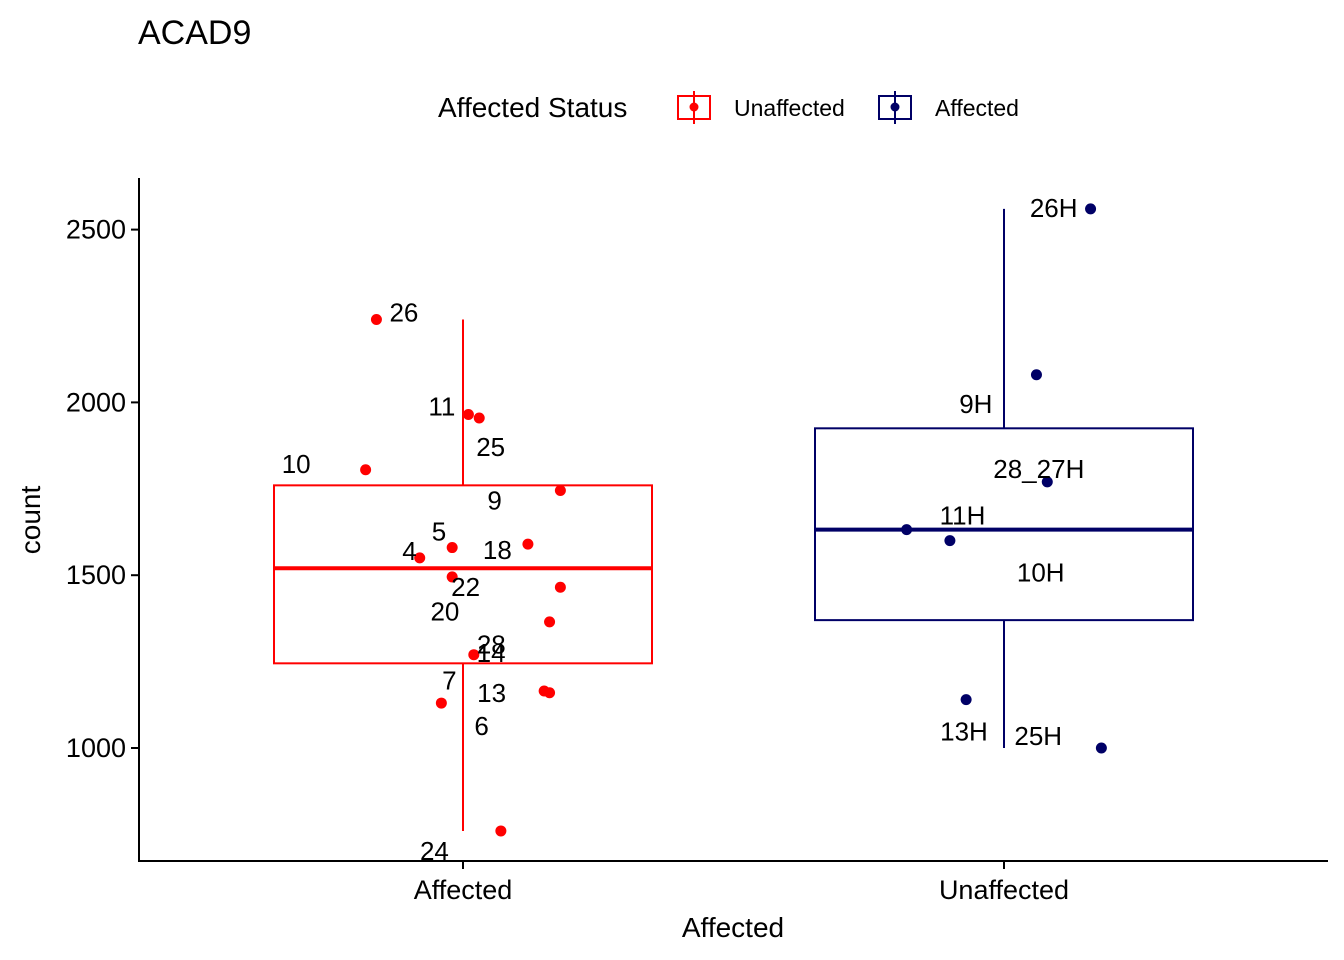  What do you see at coordinates (741, 883) in the screenshot?
I see `x-axis-ticks: Affected Unaffected` at bounding box center [741, 883].